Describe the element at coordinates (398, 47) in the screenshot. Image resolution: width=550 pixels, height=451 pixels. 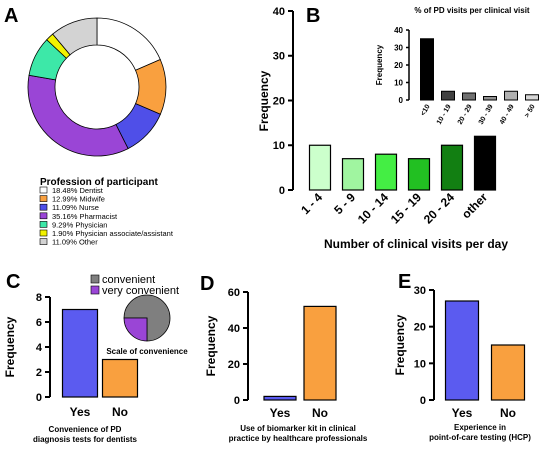
I see `pd-inset-y-tick-label: 30` at that location.